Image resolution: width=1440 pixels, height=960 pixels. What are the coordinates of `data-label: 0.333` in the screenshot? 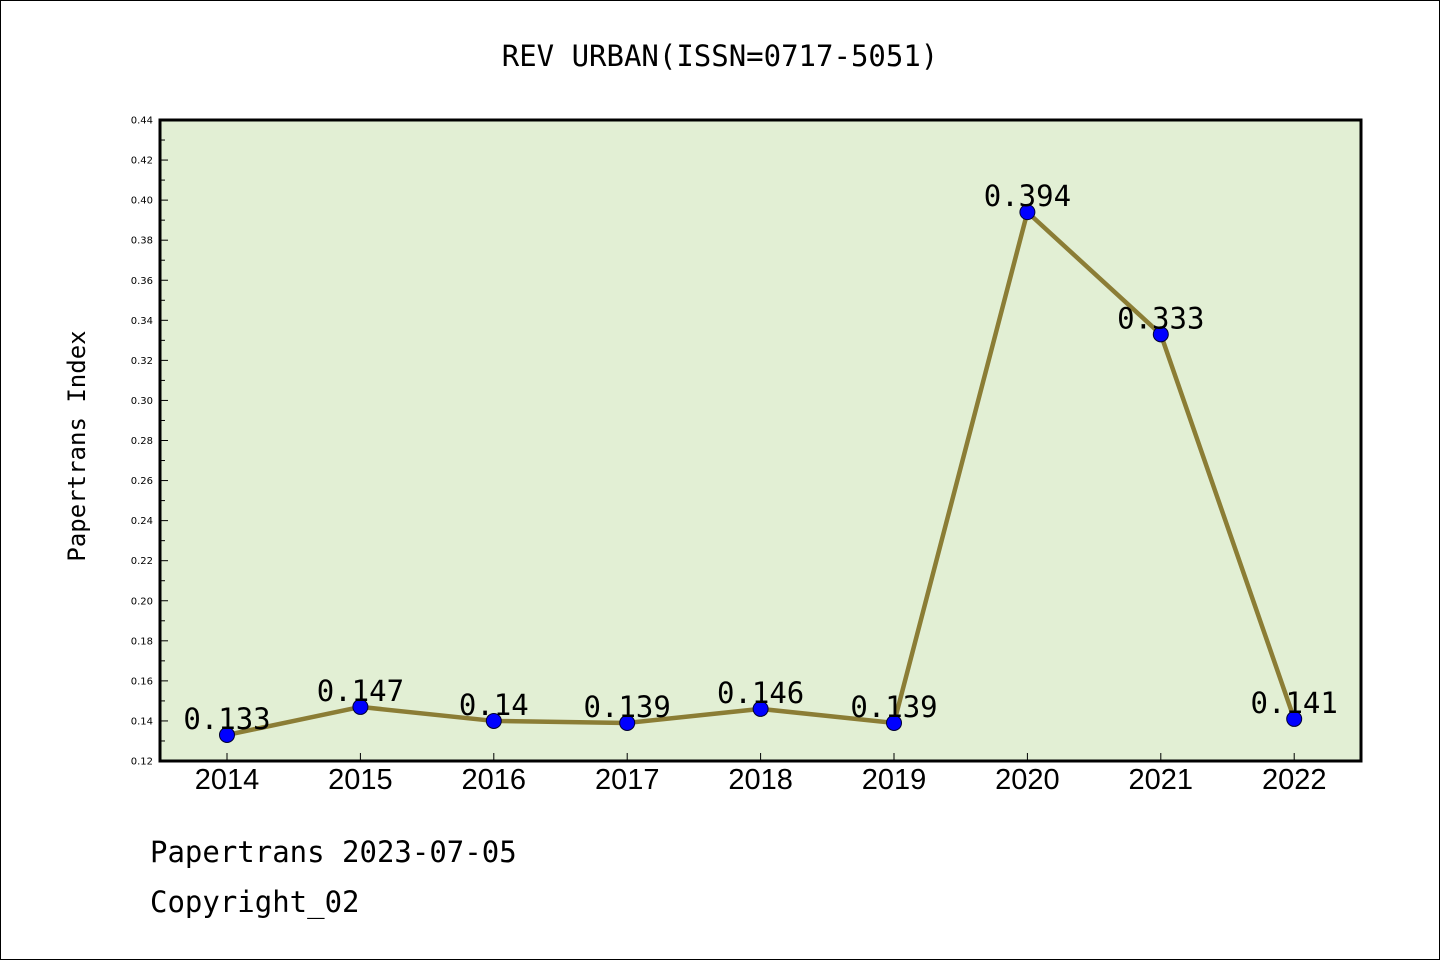 It's located at (1160, 318).